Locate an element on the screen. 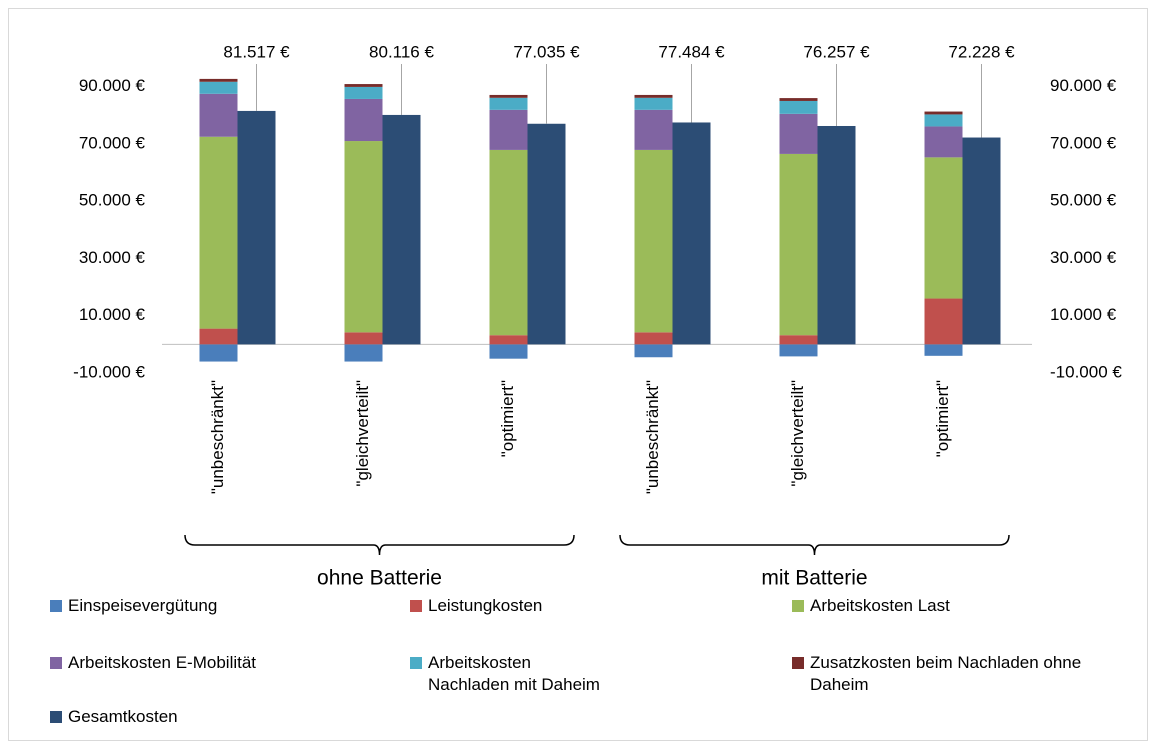 The width and height of the screenshot is (1156, 749). legend-item: Zusatzkosten beim Nachladen ohne Daheim is located at coordinates (957, 674).